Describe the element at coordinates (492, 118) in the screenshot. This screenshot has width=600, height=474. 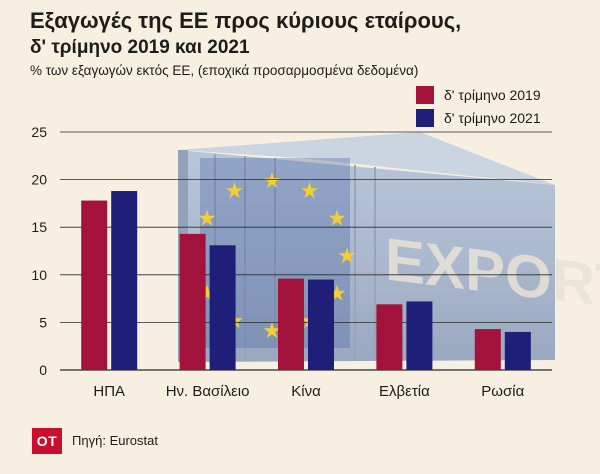
I see `legend-label-2021: δ' τρίμηνο 2021` at that location.